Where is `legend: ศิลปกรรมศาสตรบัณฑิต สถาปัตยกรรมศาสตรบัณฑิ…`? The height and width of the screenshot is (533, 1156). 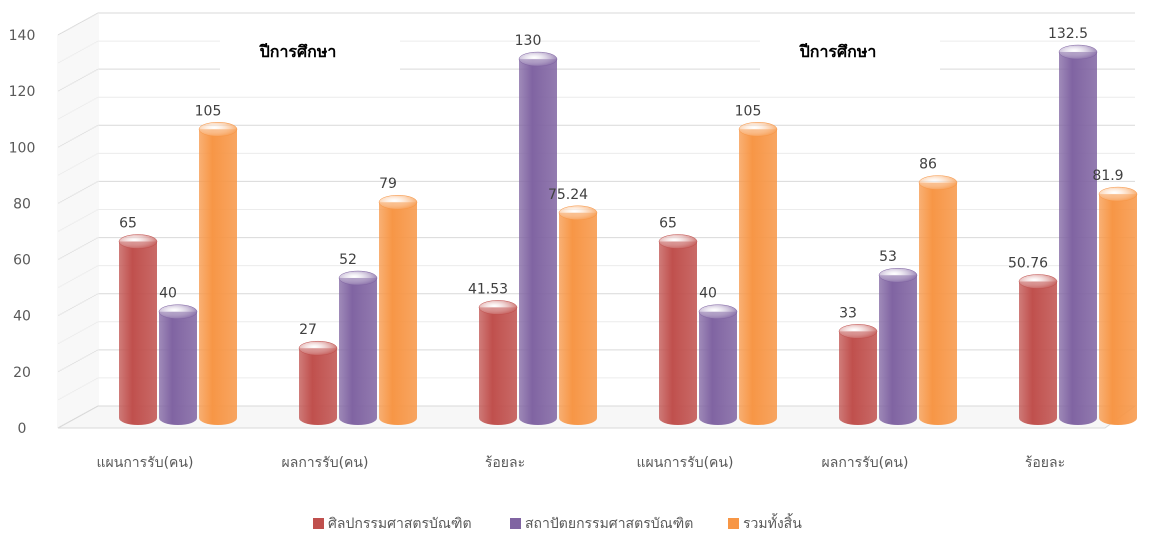
legend: ศิลปกรรมศาสตรบัณฑิต สถาปัตยกรรมศาสตรบัณฑิ… is located at coordinates (557, 522).